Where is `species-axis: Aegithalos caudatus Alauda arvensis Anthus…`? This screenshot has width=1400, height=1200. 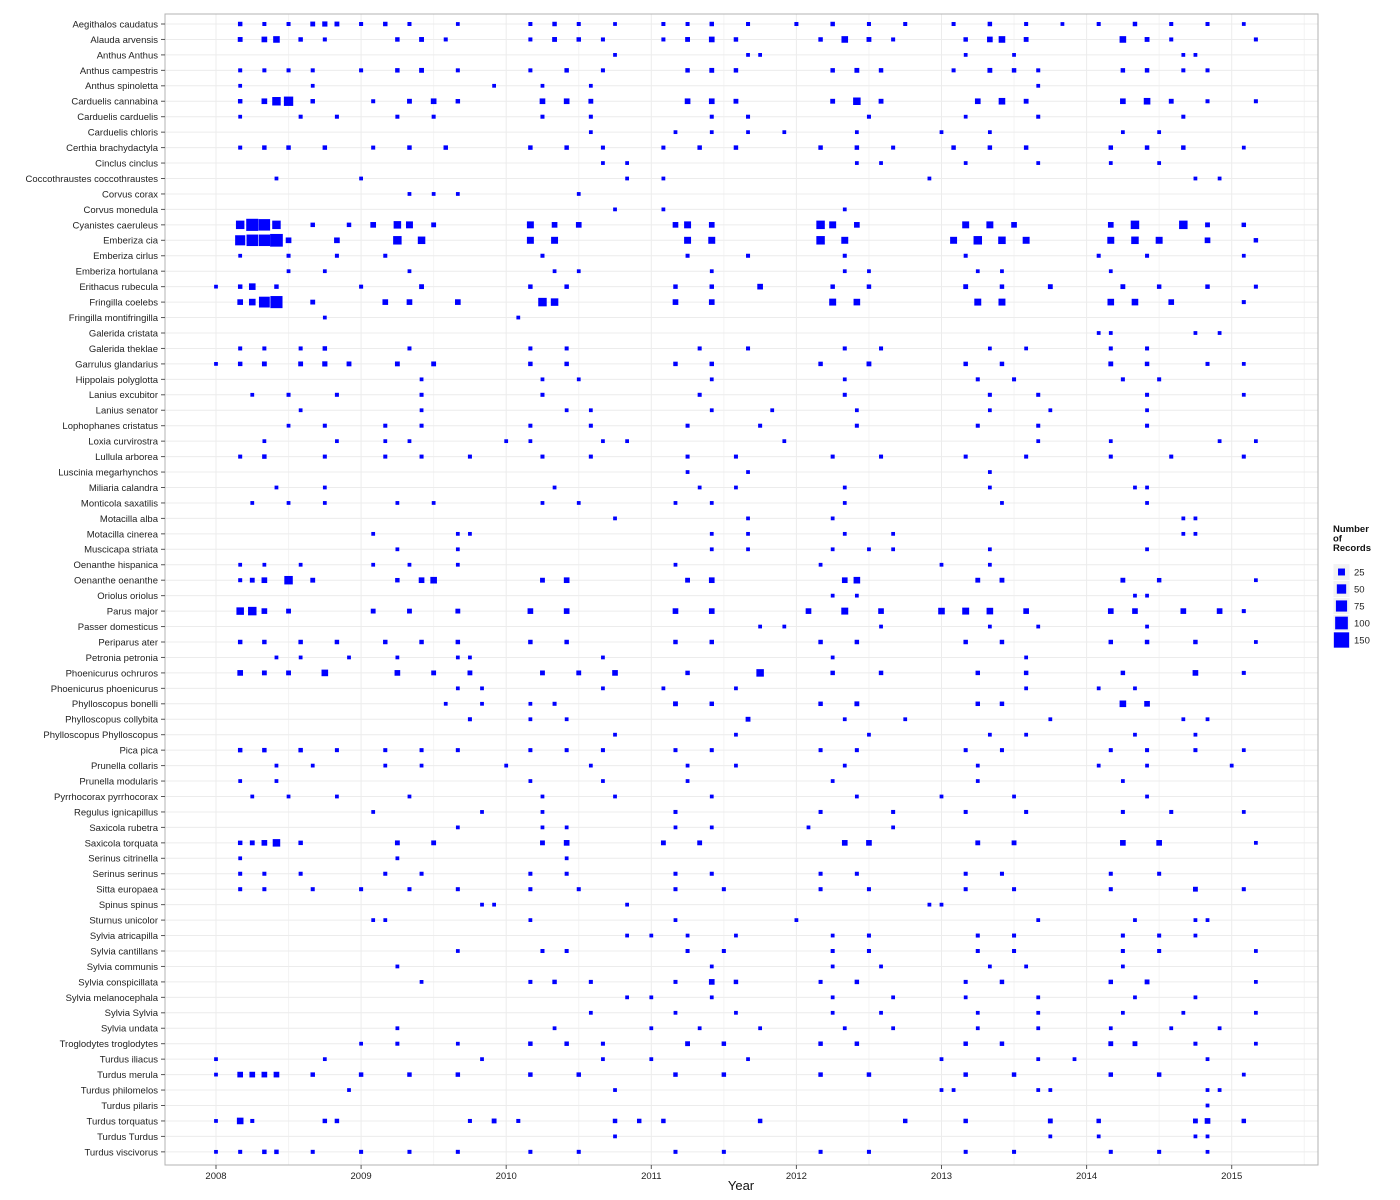 species-axis: Aegithalos caudatus Alauda arvensis Anthus… is located at coordinates (95, 588).